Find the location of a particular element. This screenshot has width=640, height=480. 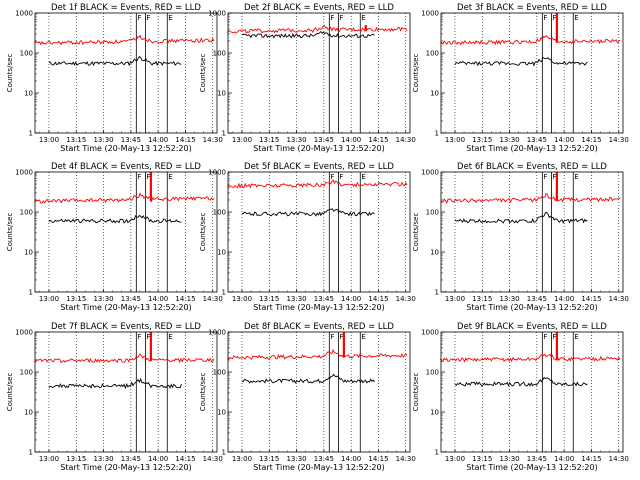

panel-title: Det 9f BLACK = Events, RED = LLD is located at coordinates (532, 327).